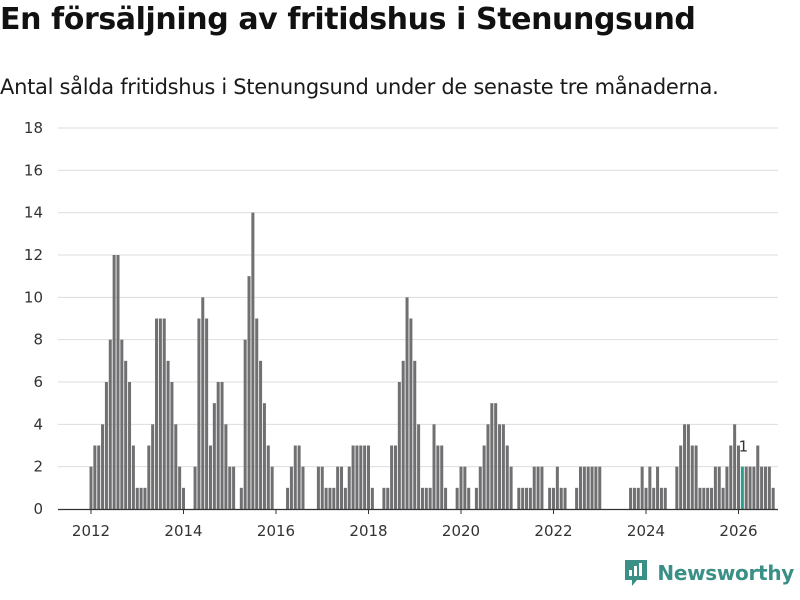  I want to click on x-tick-label: 2020, so click(461, 531).